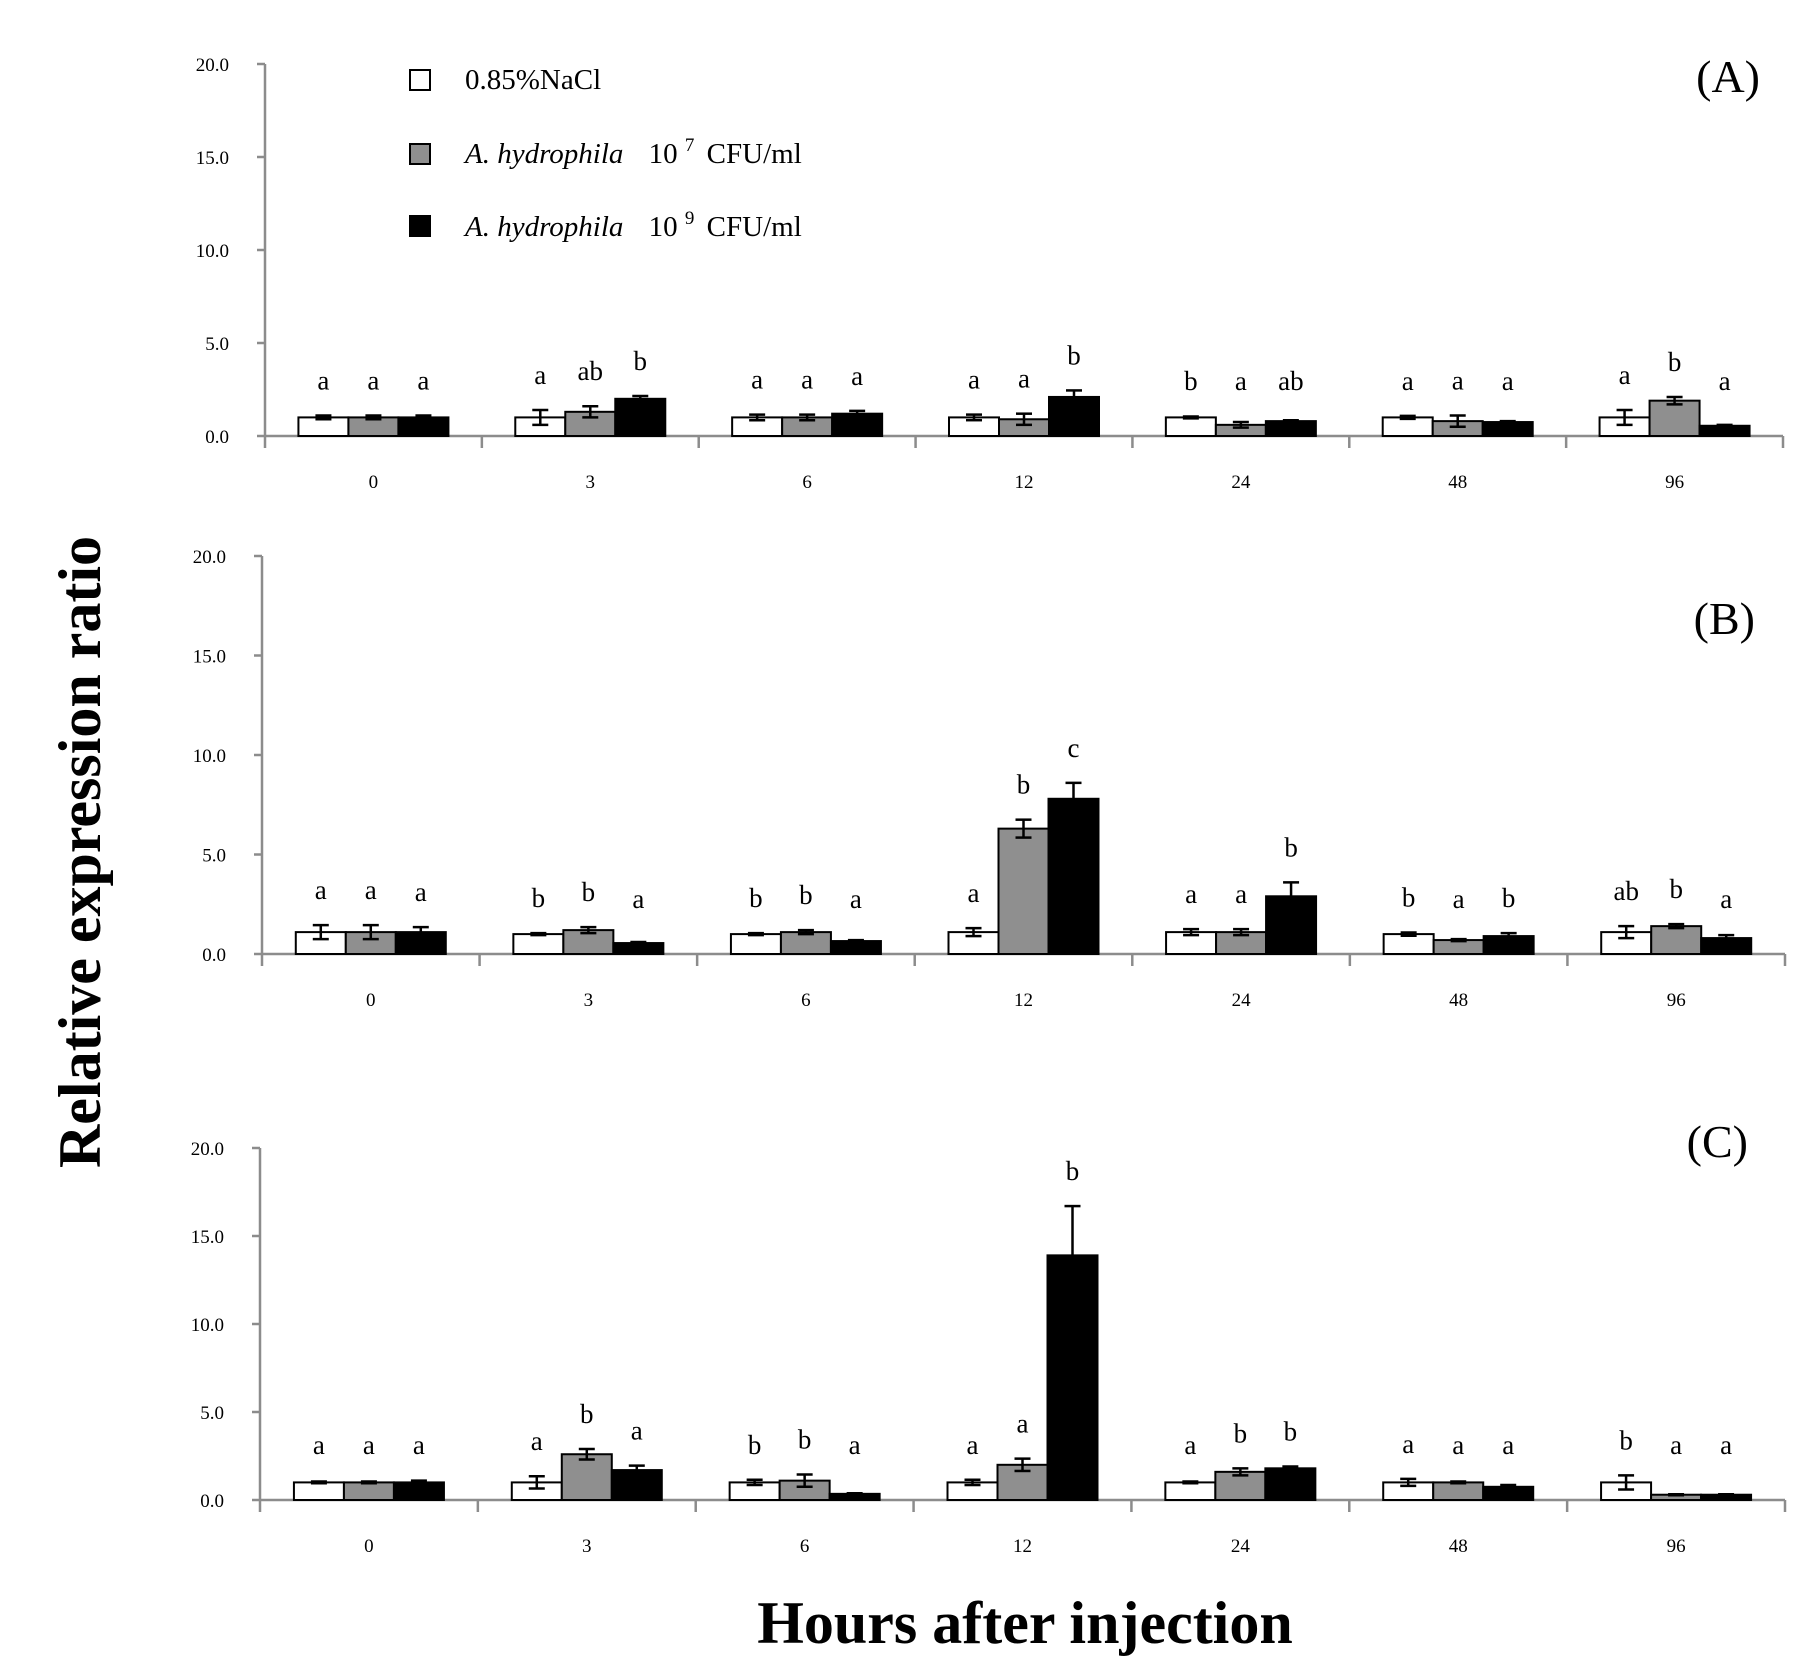 Image resolution: width=1802 pixels, height=1678 pixels. I want to click on x-axis-title: Hours after injection, so click(1024, 1623).